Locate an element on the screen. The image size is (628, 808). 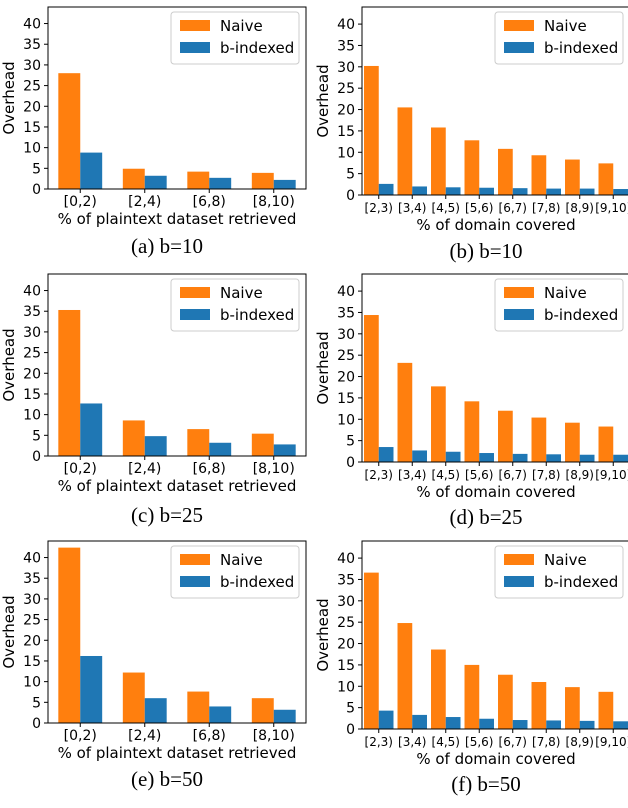
subfigure-caption: (e) b=50 is located at coordinates (167, 779).